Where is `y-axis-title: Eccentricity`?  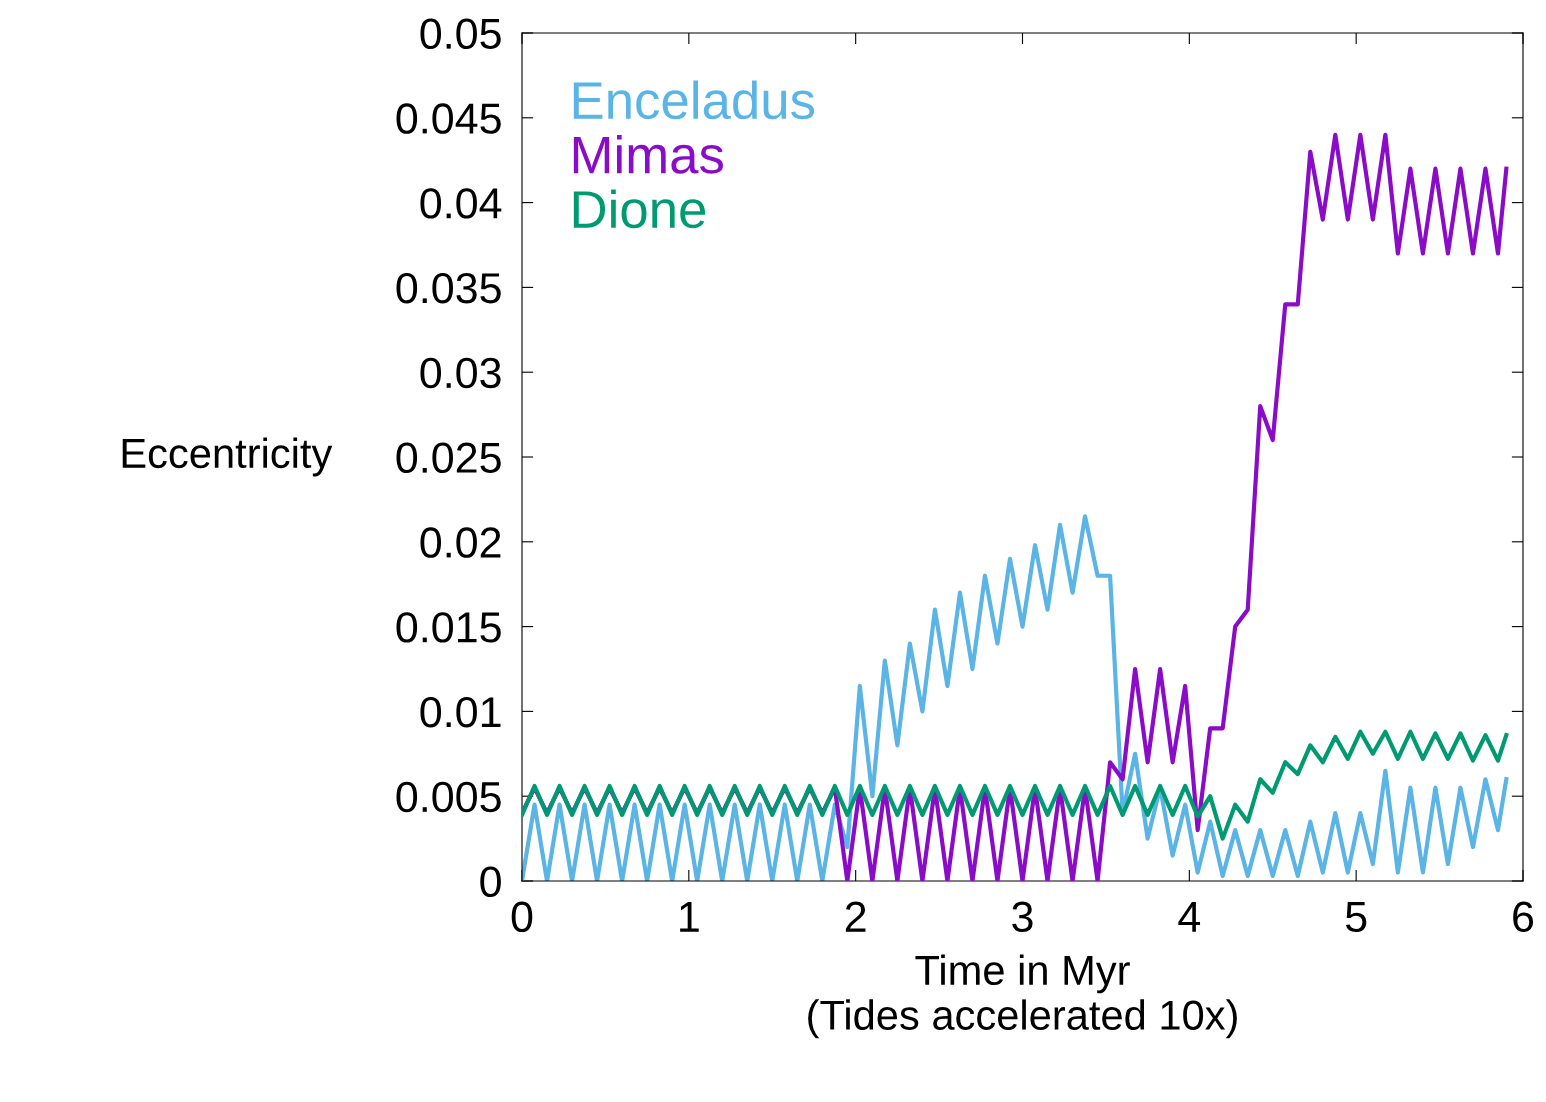
y-axis-title: Eccentricity is located at coordinates (227, 457).